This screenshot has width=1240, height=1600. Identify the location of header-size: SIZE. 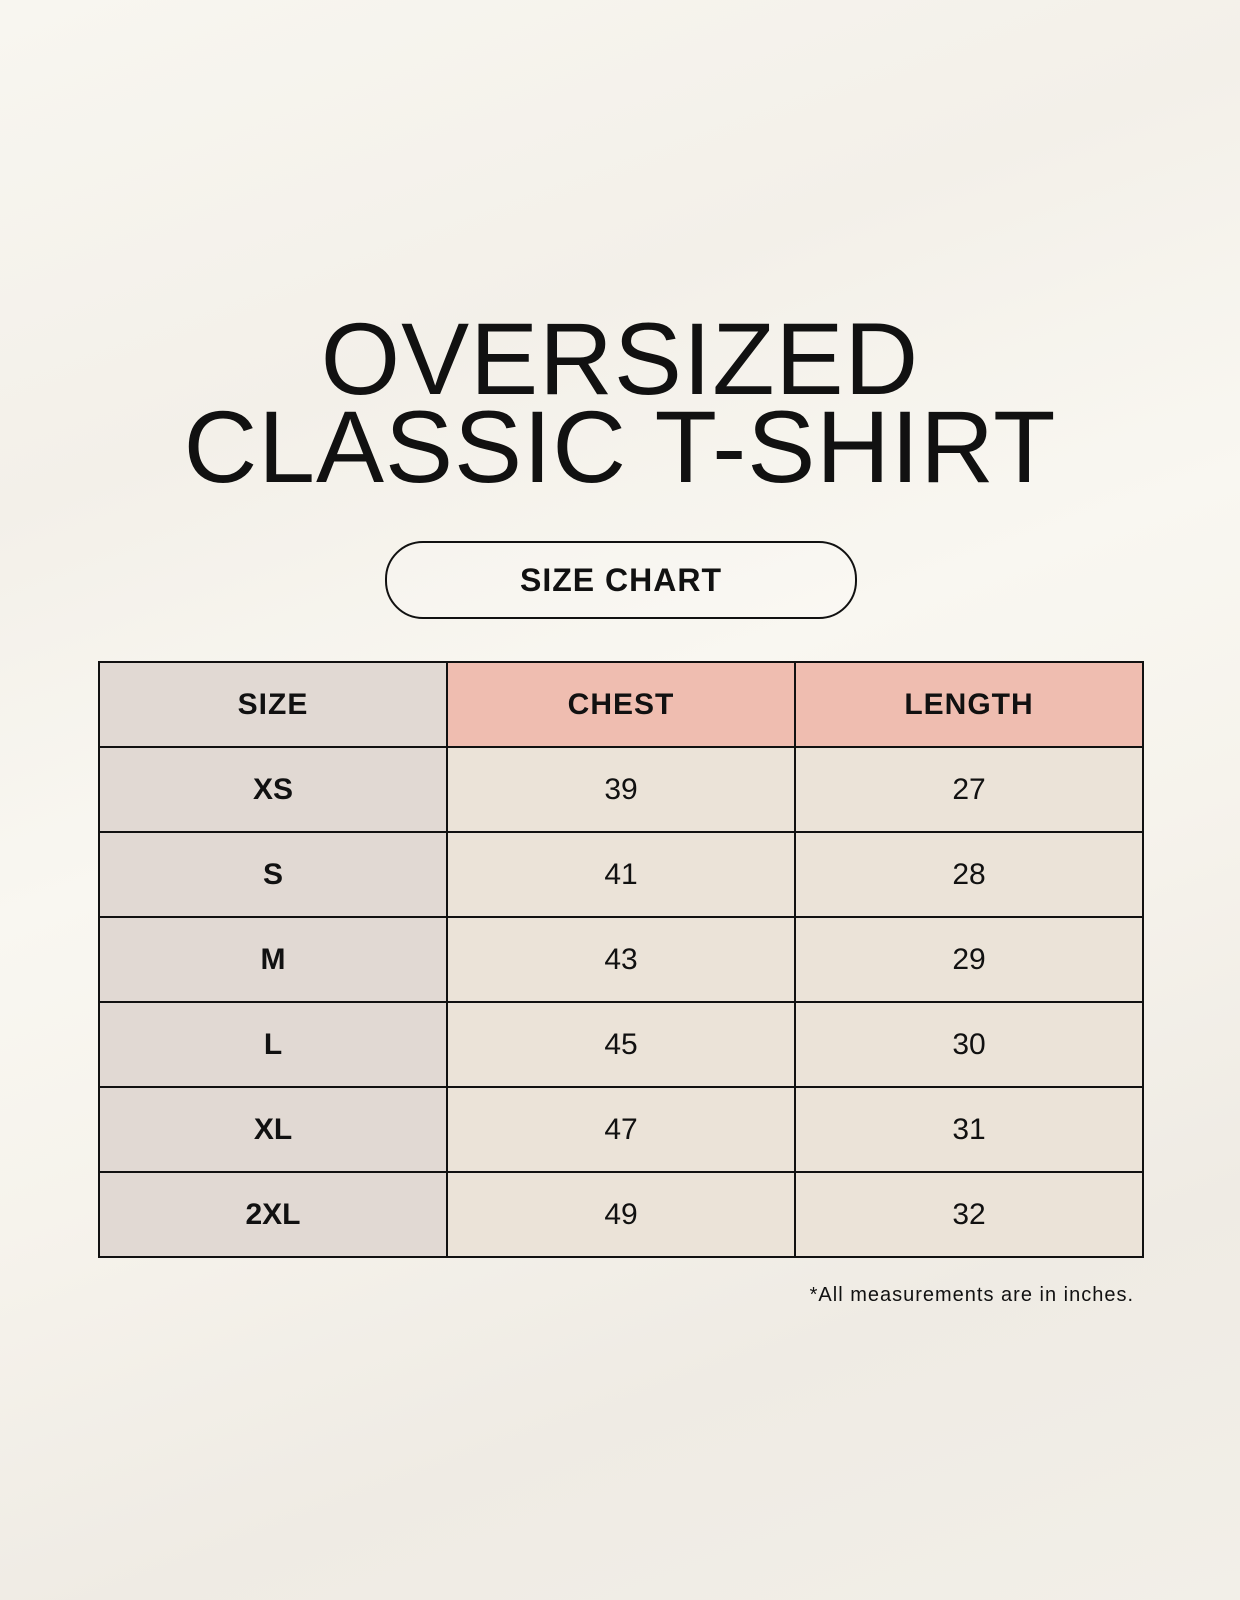
(273, 704).